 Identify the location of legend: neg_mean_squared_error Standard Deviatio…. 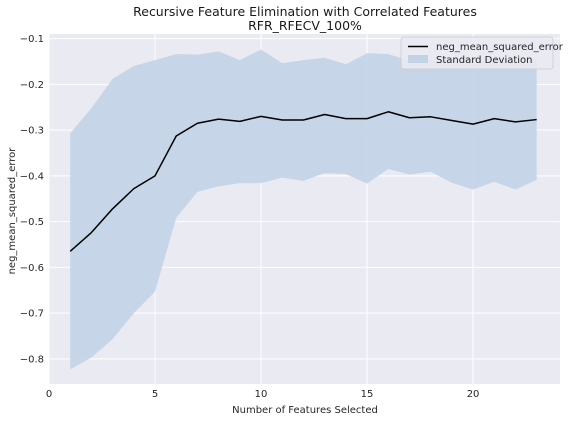
(482, 53).